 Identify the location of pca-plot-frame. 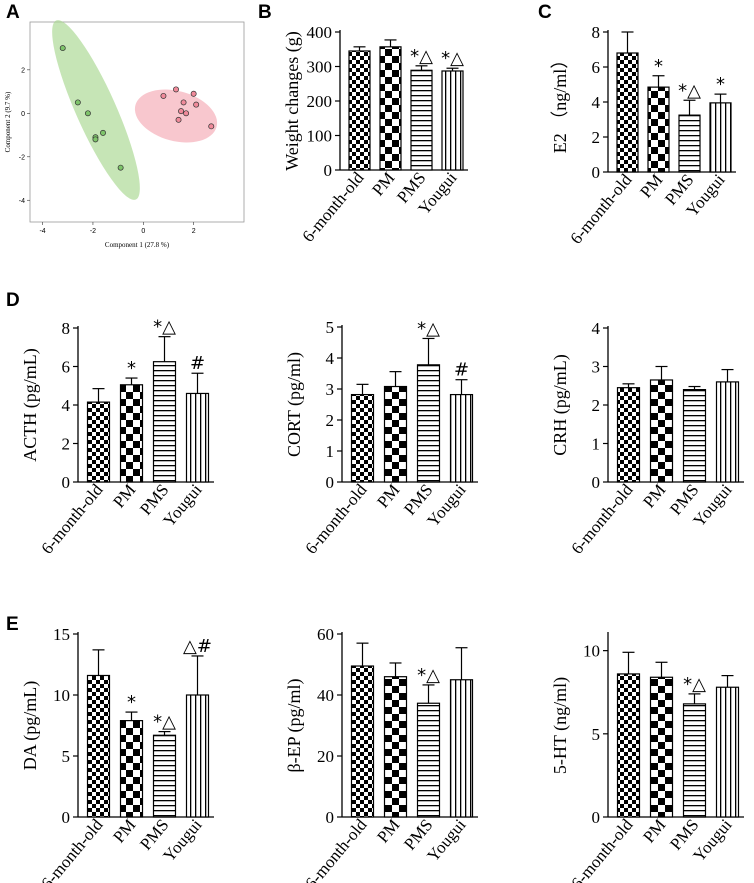
(137, 122).